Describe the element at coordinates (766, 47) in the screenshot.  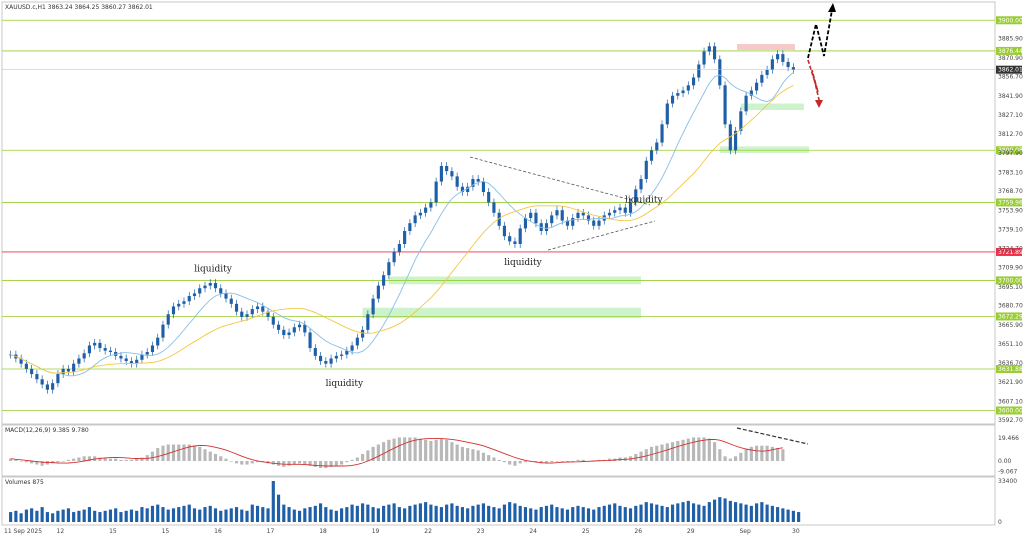
I see `resistance-zone` at that location.